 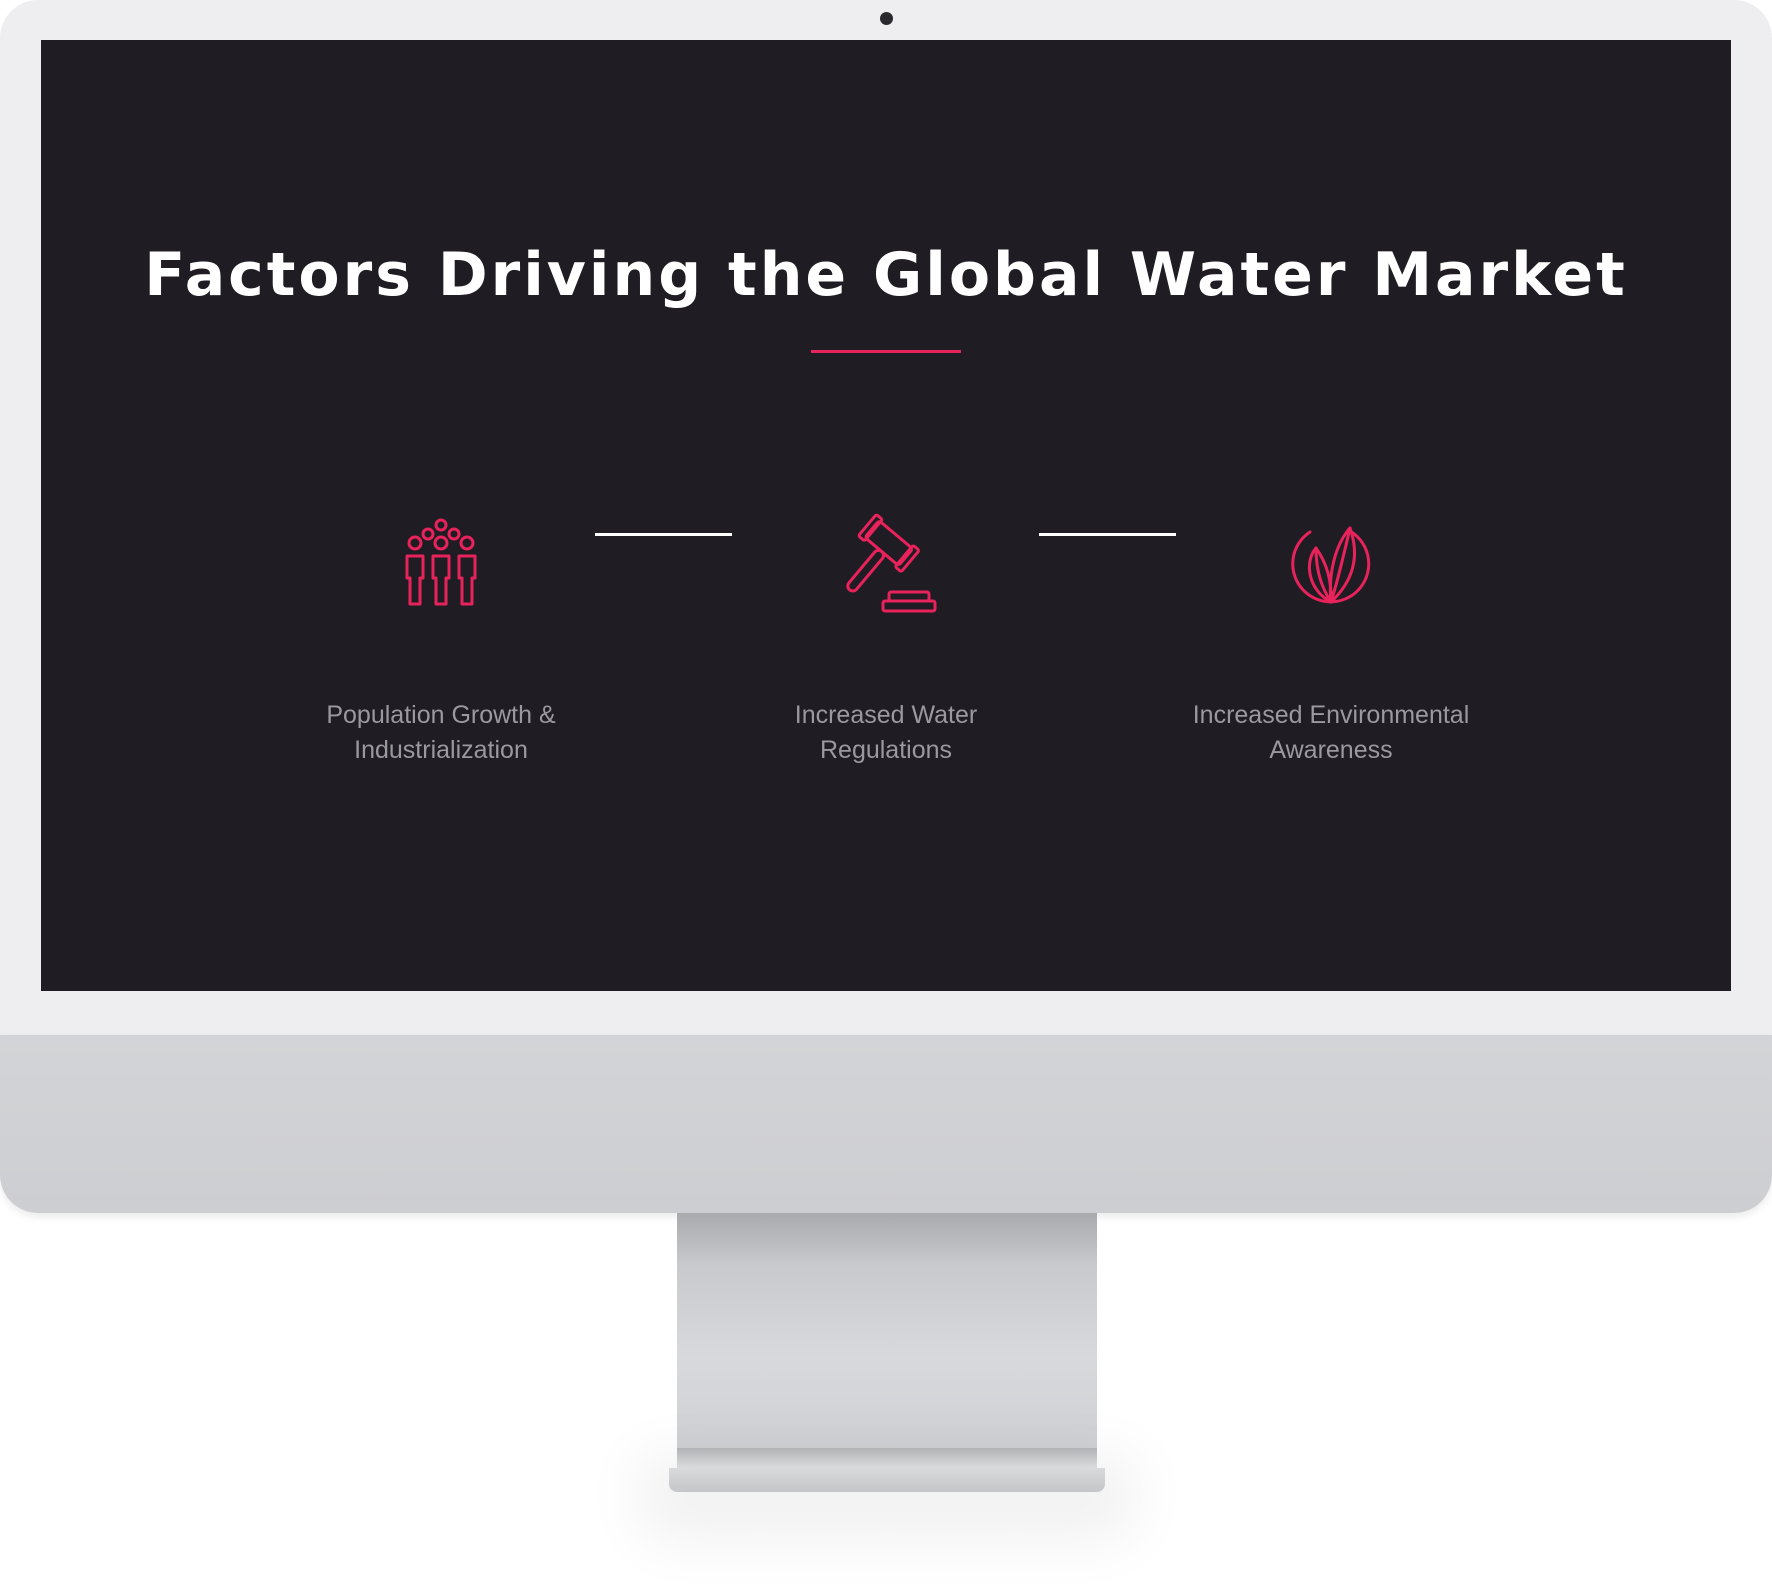 I want to click on leaf-circle-icon, so click(x=1331, y=565).